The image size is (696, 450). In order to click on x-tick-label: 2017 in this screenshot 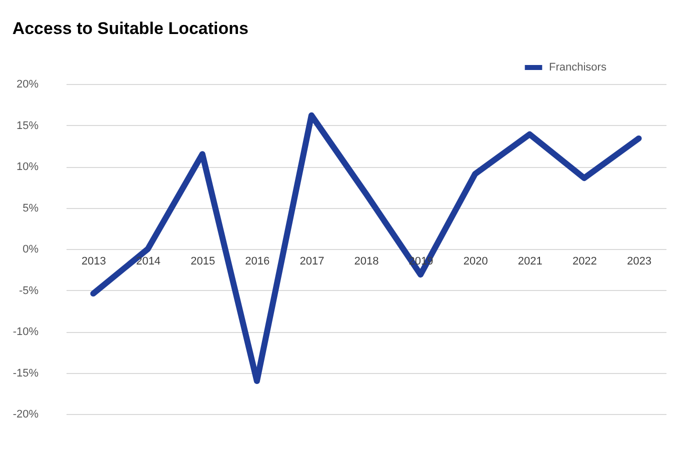, I will do `click(312, 262)`.